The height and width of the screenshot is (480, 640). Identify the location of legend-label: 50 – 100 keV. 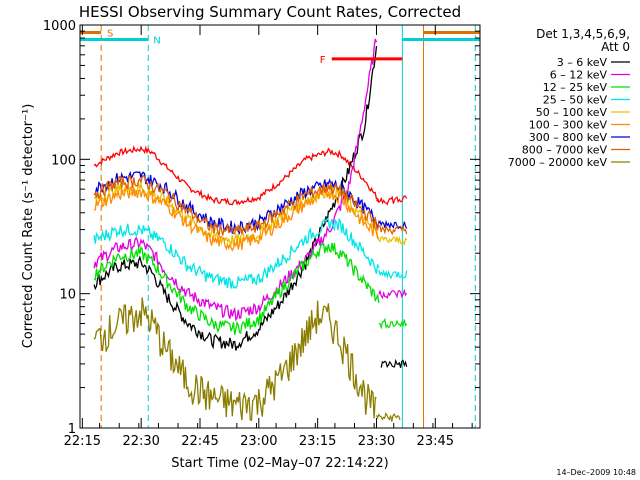
(572, 112).